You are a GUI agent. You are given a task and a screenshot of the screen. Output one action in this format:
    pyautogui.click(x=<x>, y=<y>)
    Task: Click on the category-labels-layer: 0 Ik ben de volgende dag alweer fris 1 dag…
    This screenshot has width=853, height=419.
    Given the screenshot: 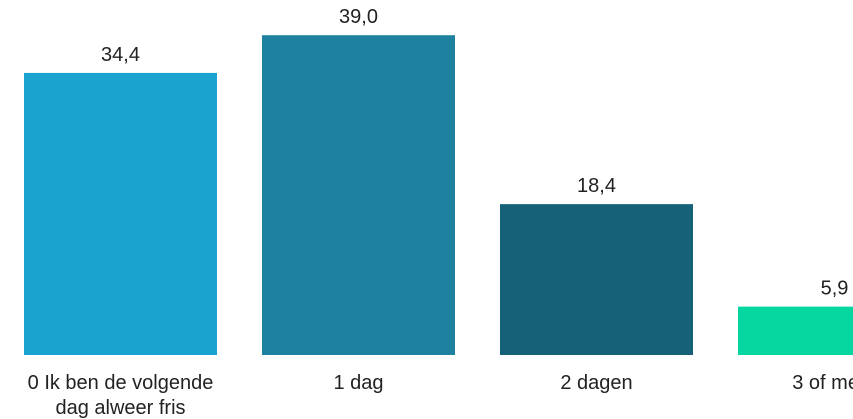 What is the action you would take?
    pyautogui.click(x=440, y=395)
    